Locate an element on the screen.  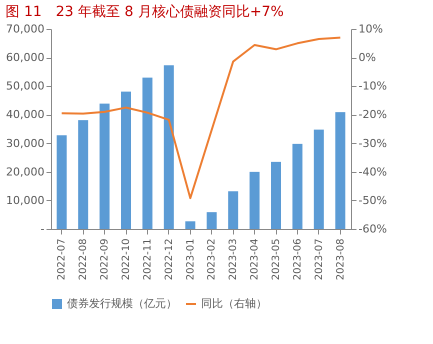
y2-tick-label: -50% is located at coordinates (372, 200).